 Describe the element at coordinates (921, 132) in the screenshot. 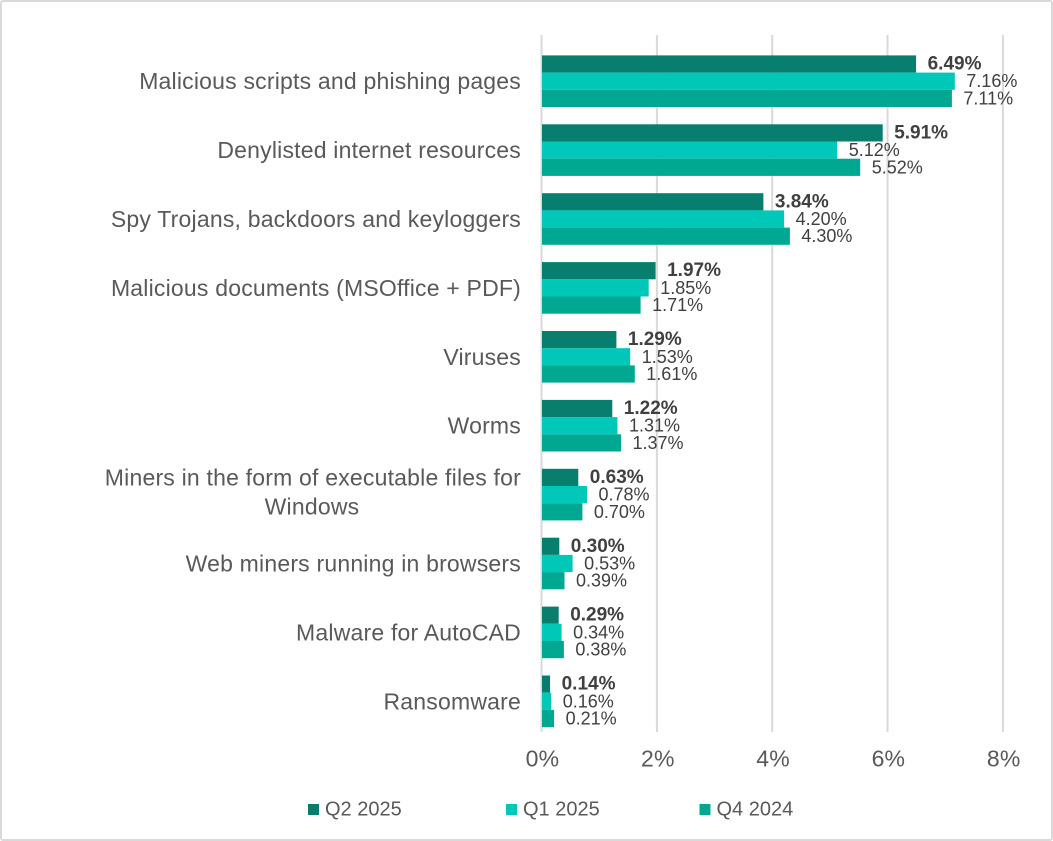

I see `svg-text: 5.91%` at that location.